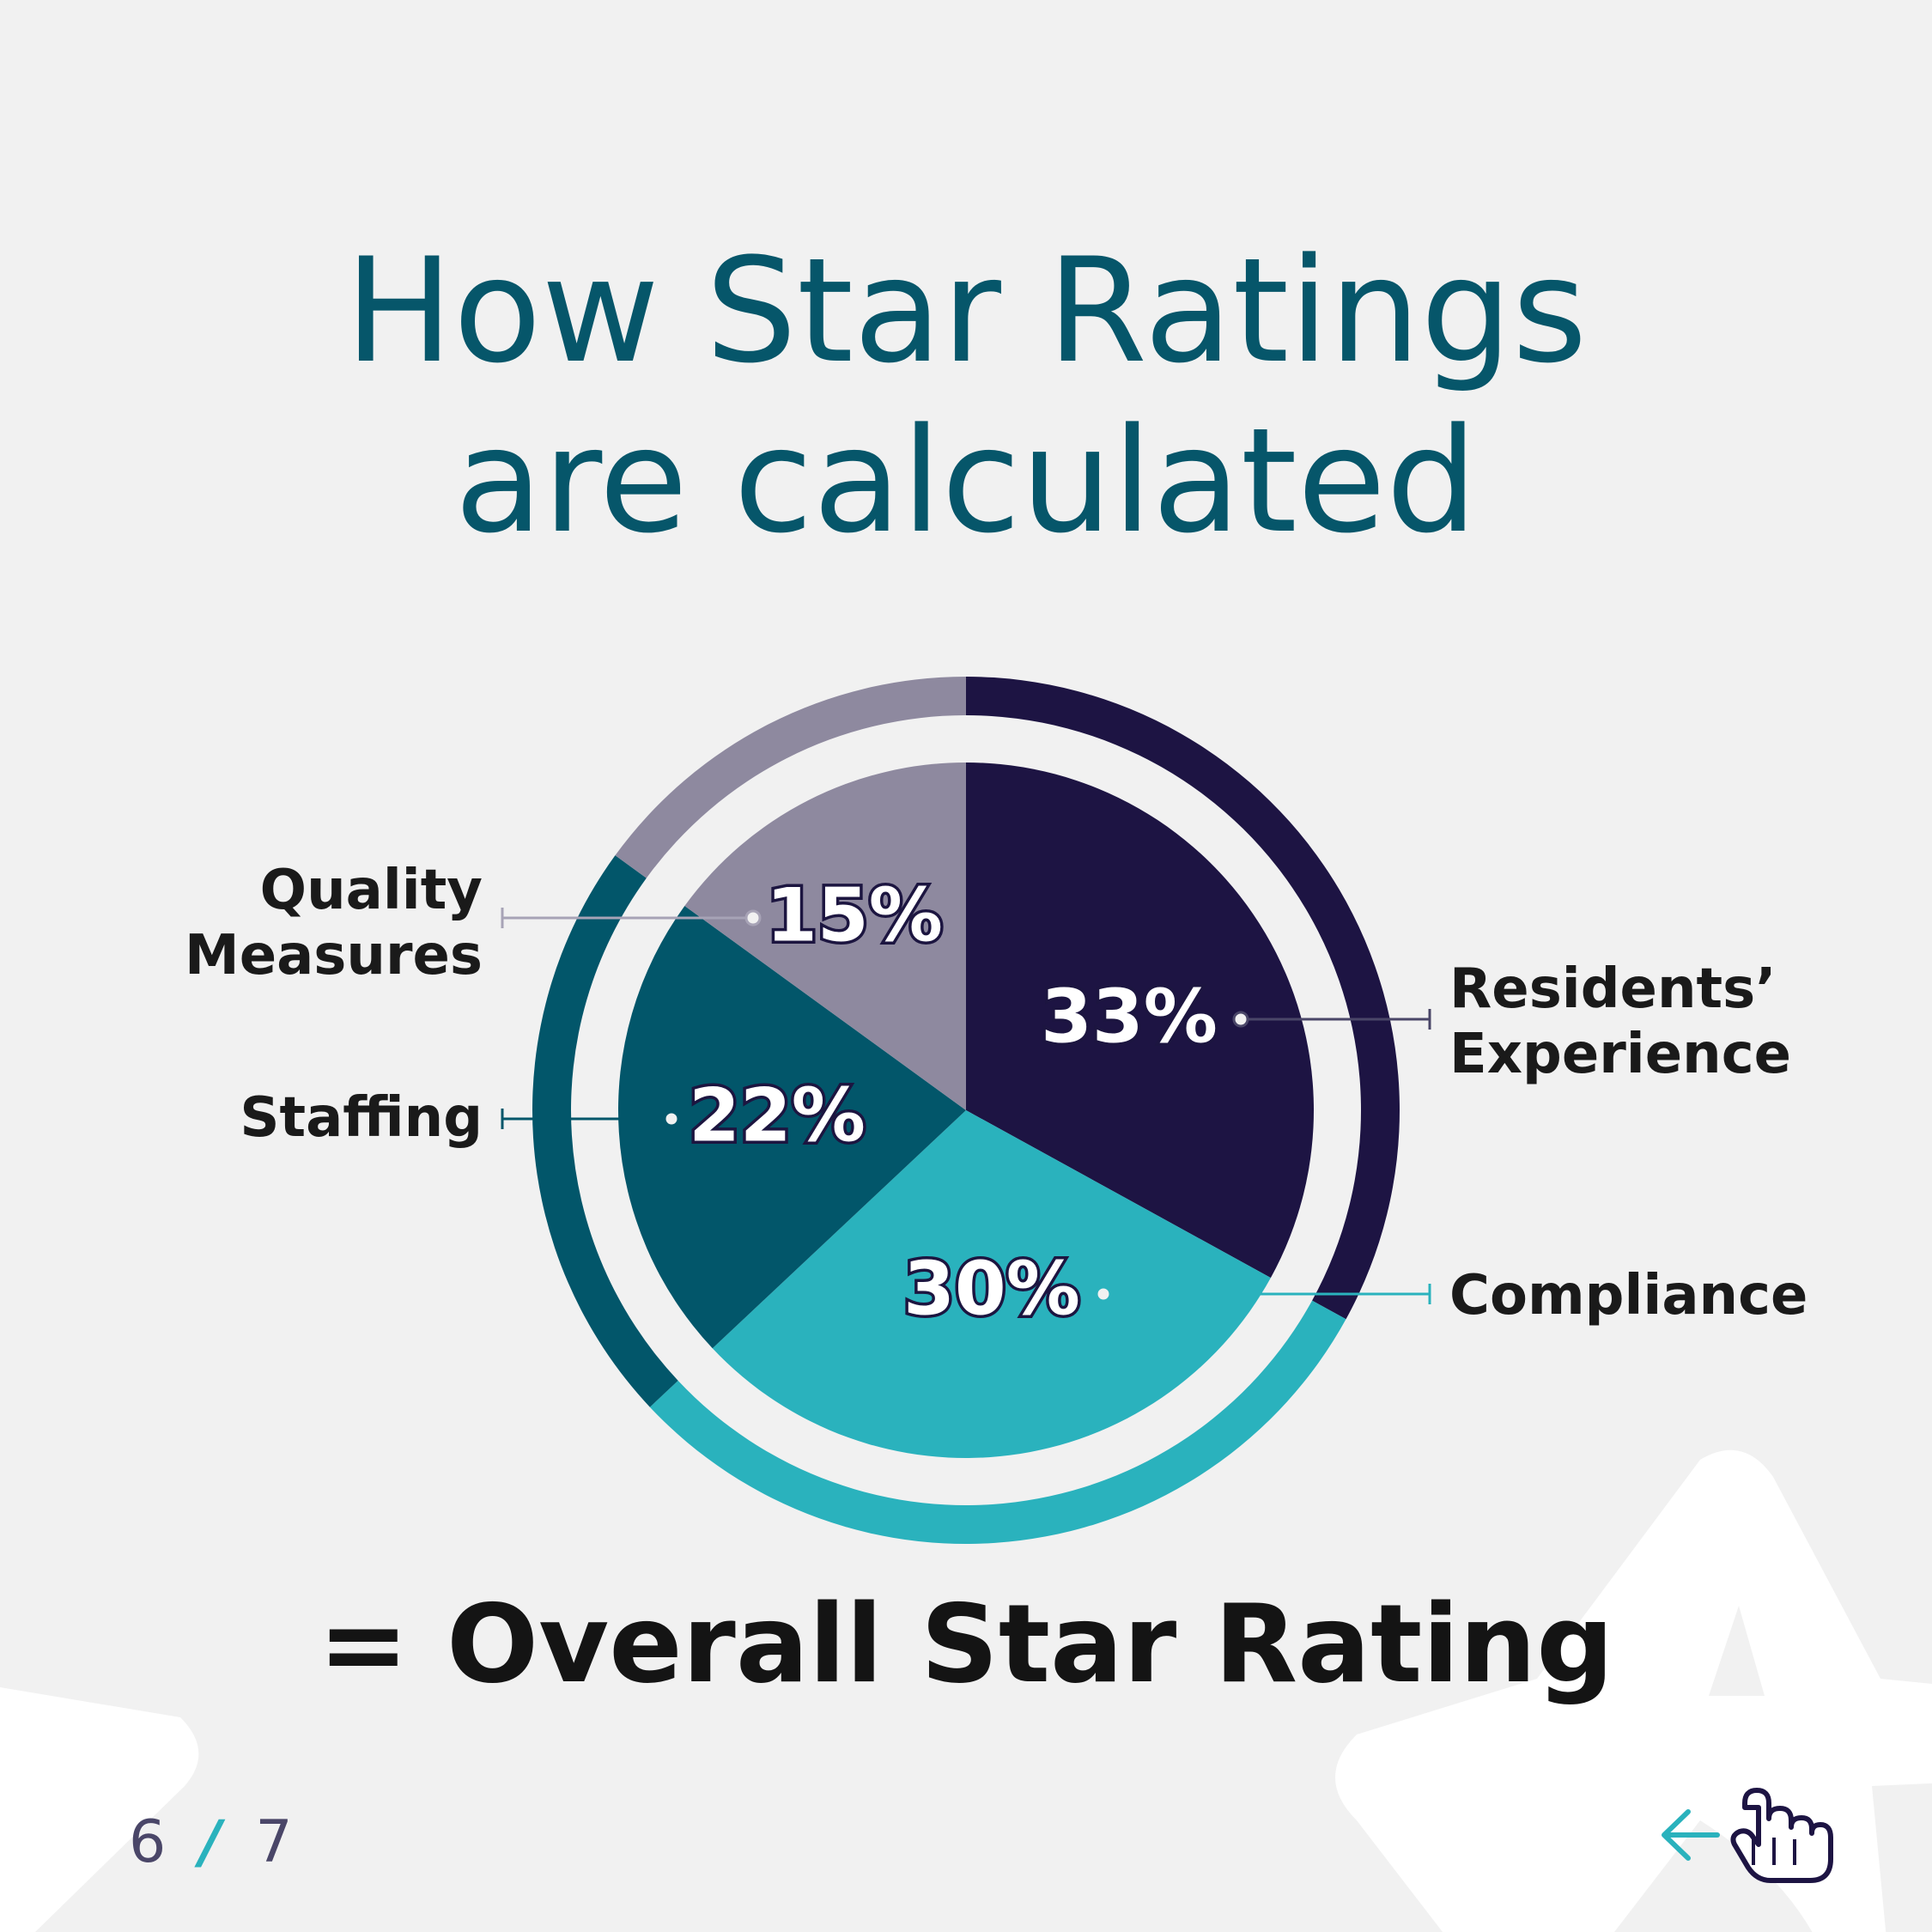 Image resolution: width=1932 pixels, height=1932 pixels. Describe the element at coordinates (1613, 989) in the screenshot. I see `category-label-line: Residents’` at that location.